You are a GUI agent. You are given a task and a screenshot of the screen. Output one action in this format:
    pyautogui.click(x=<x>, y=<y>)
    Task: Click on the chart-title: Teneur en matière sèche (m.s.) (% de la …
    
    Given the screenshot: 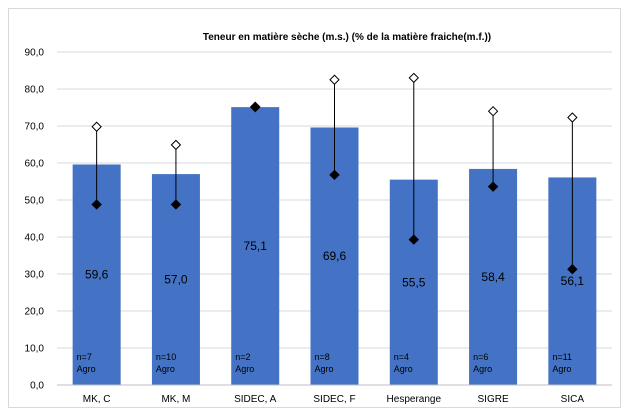 What is the action you would take?
    pyautogui.click(x=347, y=37)
    